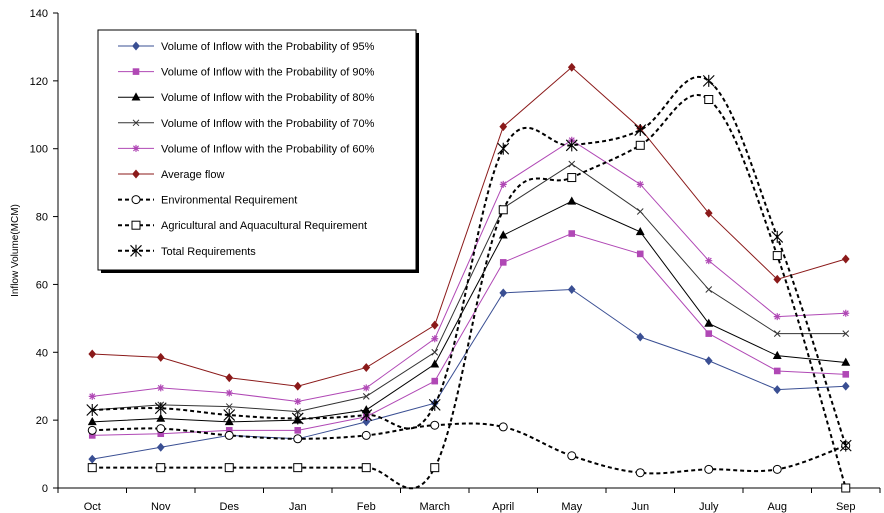 Image resolution: width=884 pixels, height=513 pixels. I want to click on y-tick-label: 100, so click(39, 150).